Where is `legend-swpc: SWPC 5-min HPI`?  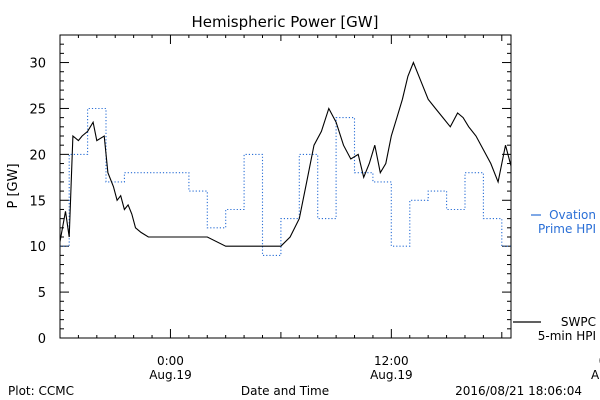
legend-swpc: SWPC 5-min HPI is located at coordinates (554, 329).